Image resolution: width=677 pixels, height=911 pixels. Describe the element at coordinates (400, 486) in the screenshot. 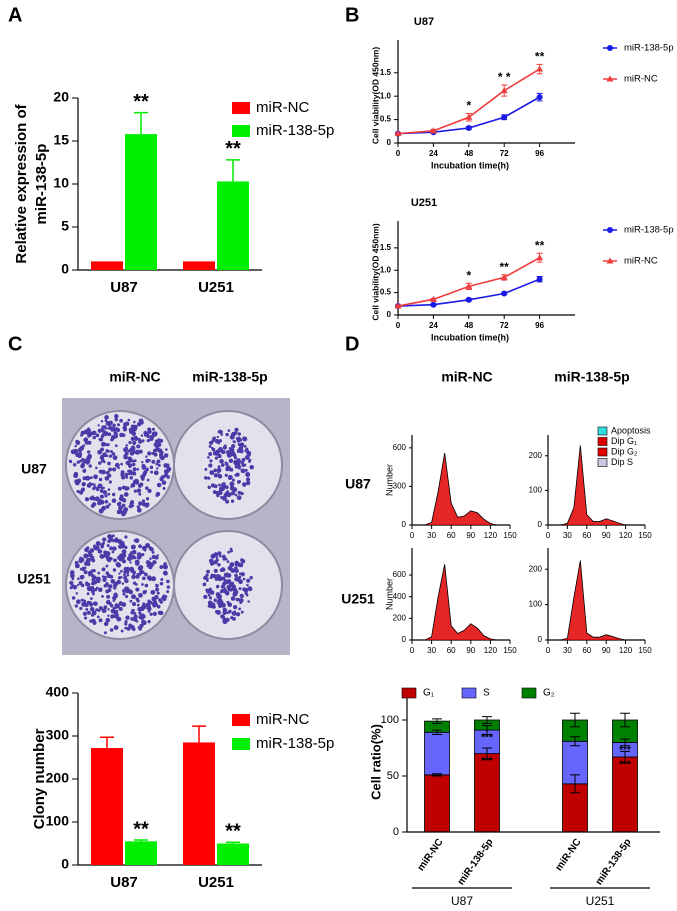

I see `y-tick-label: 300` at that location.